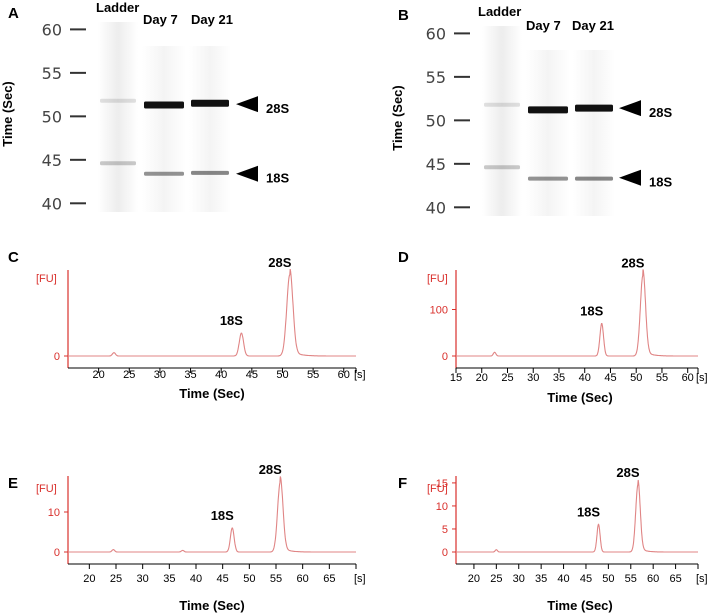 This screenshot has width=708, height=616. What do you see at coordinates (636, 378) in the screenshot?
I see `x-tick-label: 50` at bounding box center [636, 378].